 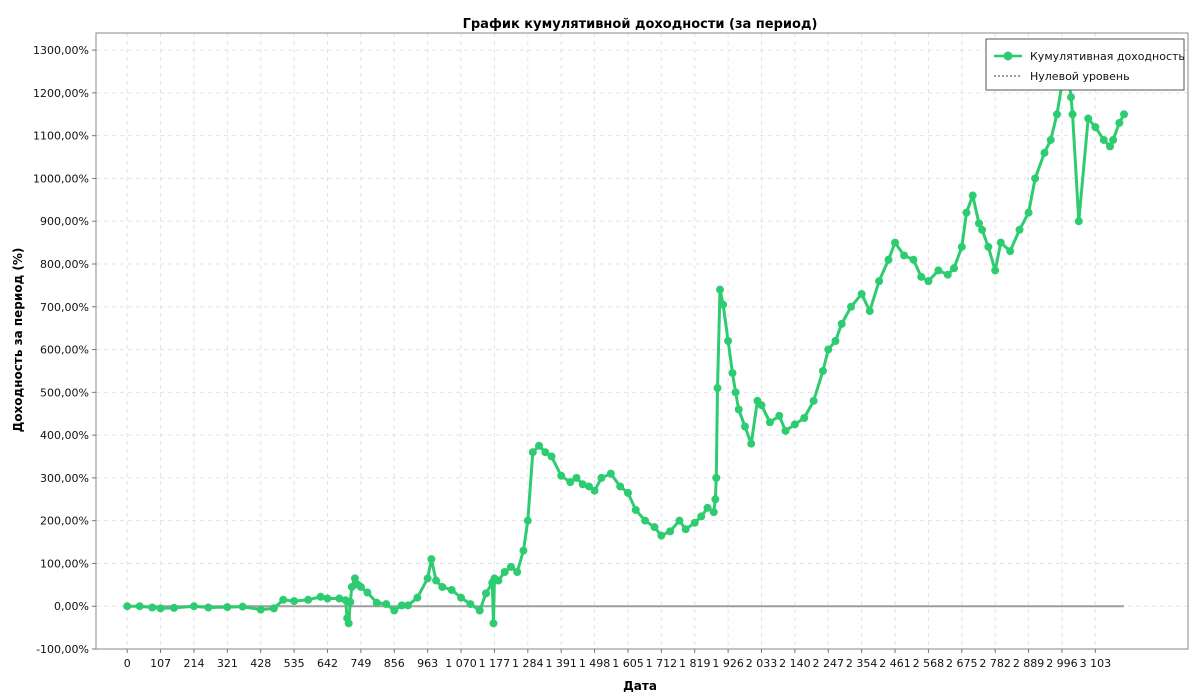 What do you see at coordinates (427, 663) in the screenshot?
I see `x-tick-label: 963` at bounding box center [427, 663].